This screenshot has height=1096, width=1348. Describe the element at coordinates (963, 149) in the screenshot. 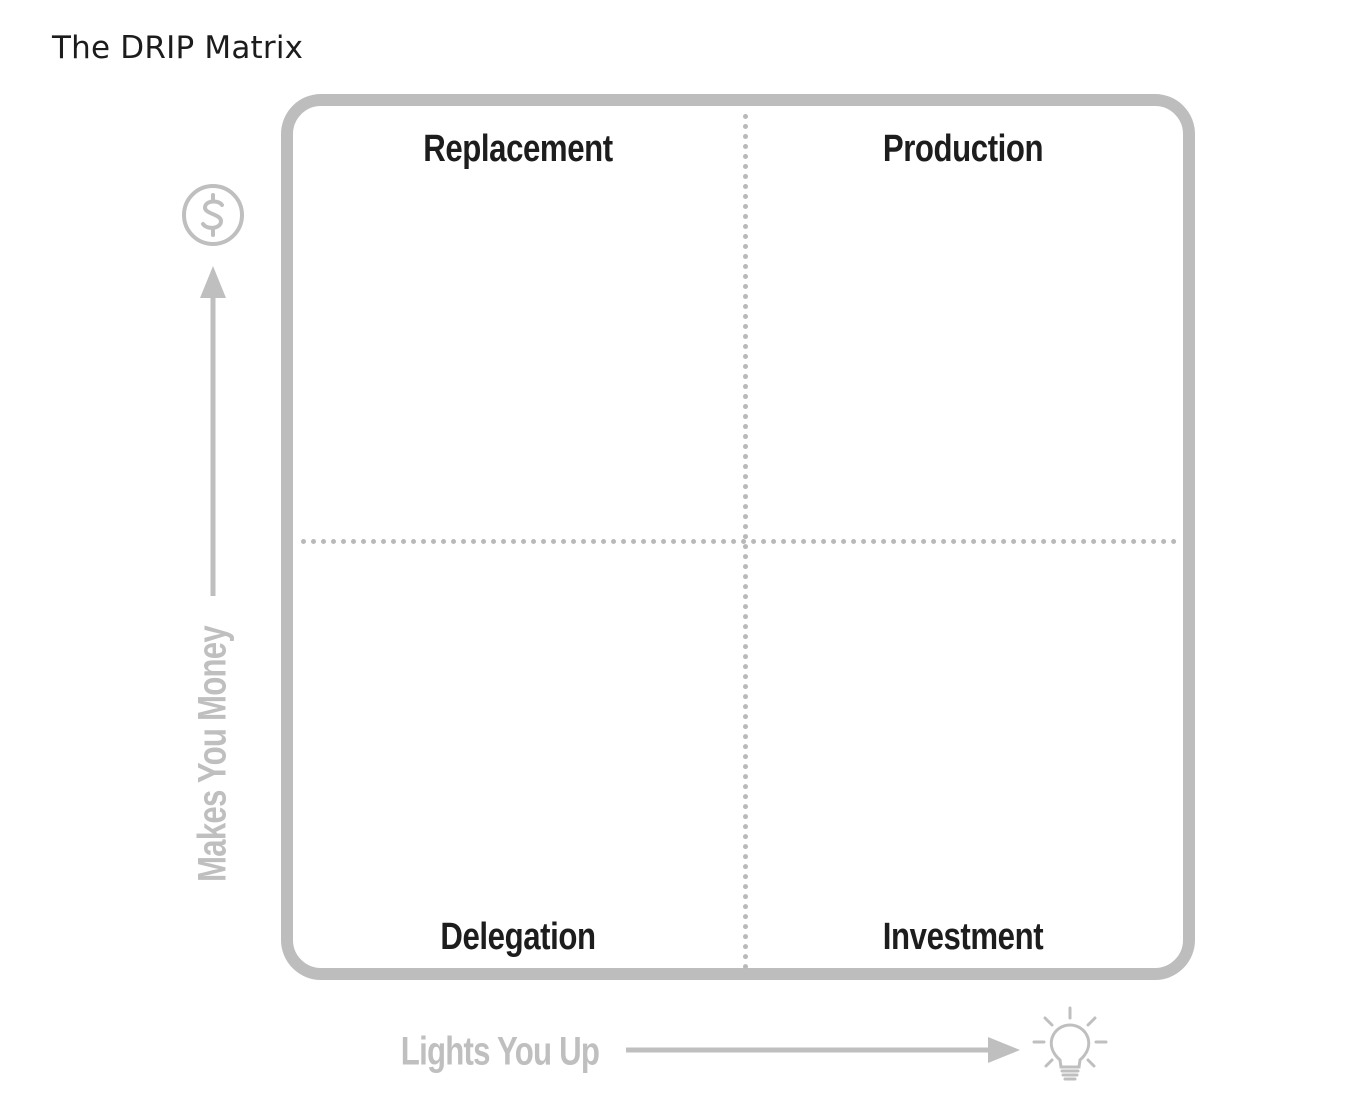

I see `quadrant-production: Production` at that location.